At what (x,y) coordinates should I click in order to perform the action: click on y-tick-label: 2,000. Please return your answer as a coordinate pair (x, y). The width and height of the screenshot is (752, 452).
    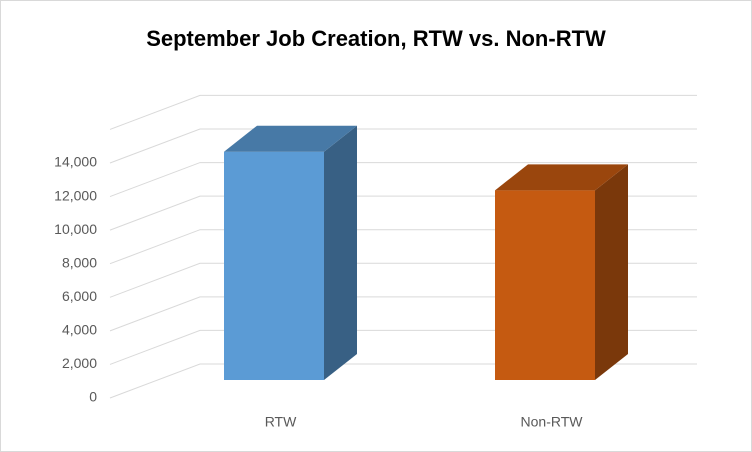
    Looking at the image, I should click on (79, 363).